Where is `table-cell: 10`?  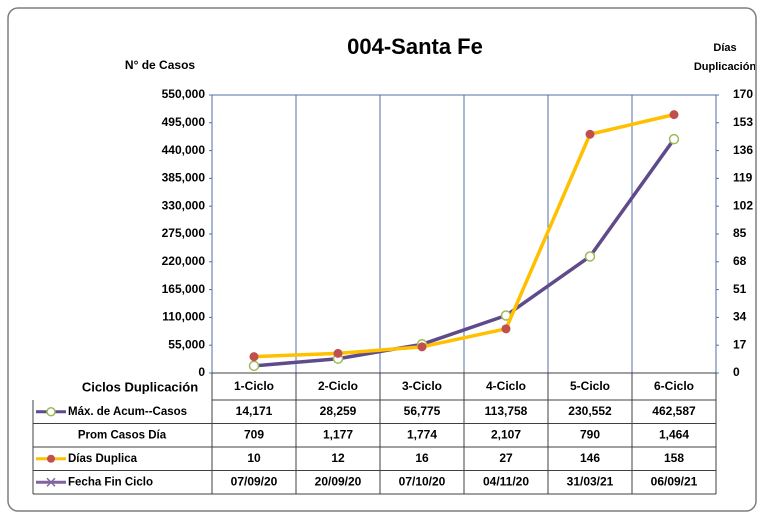
table-cell: 10 is located at coordinates (254, 458).